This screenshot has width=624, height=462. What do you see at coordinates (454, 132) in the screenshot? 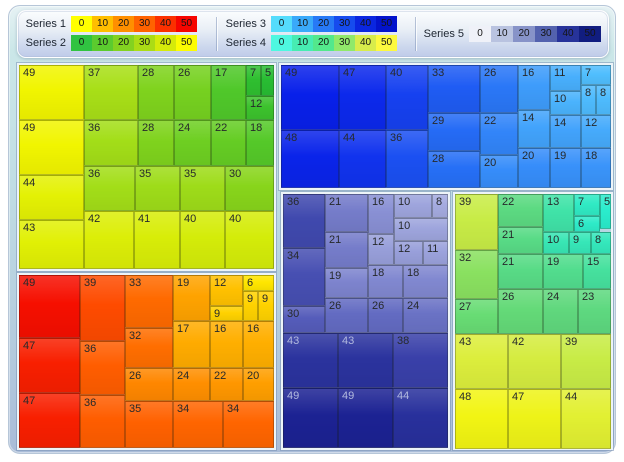
I see `treemap-cell: 29` at bounding box center [454, 132].